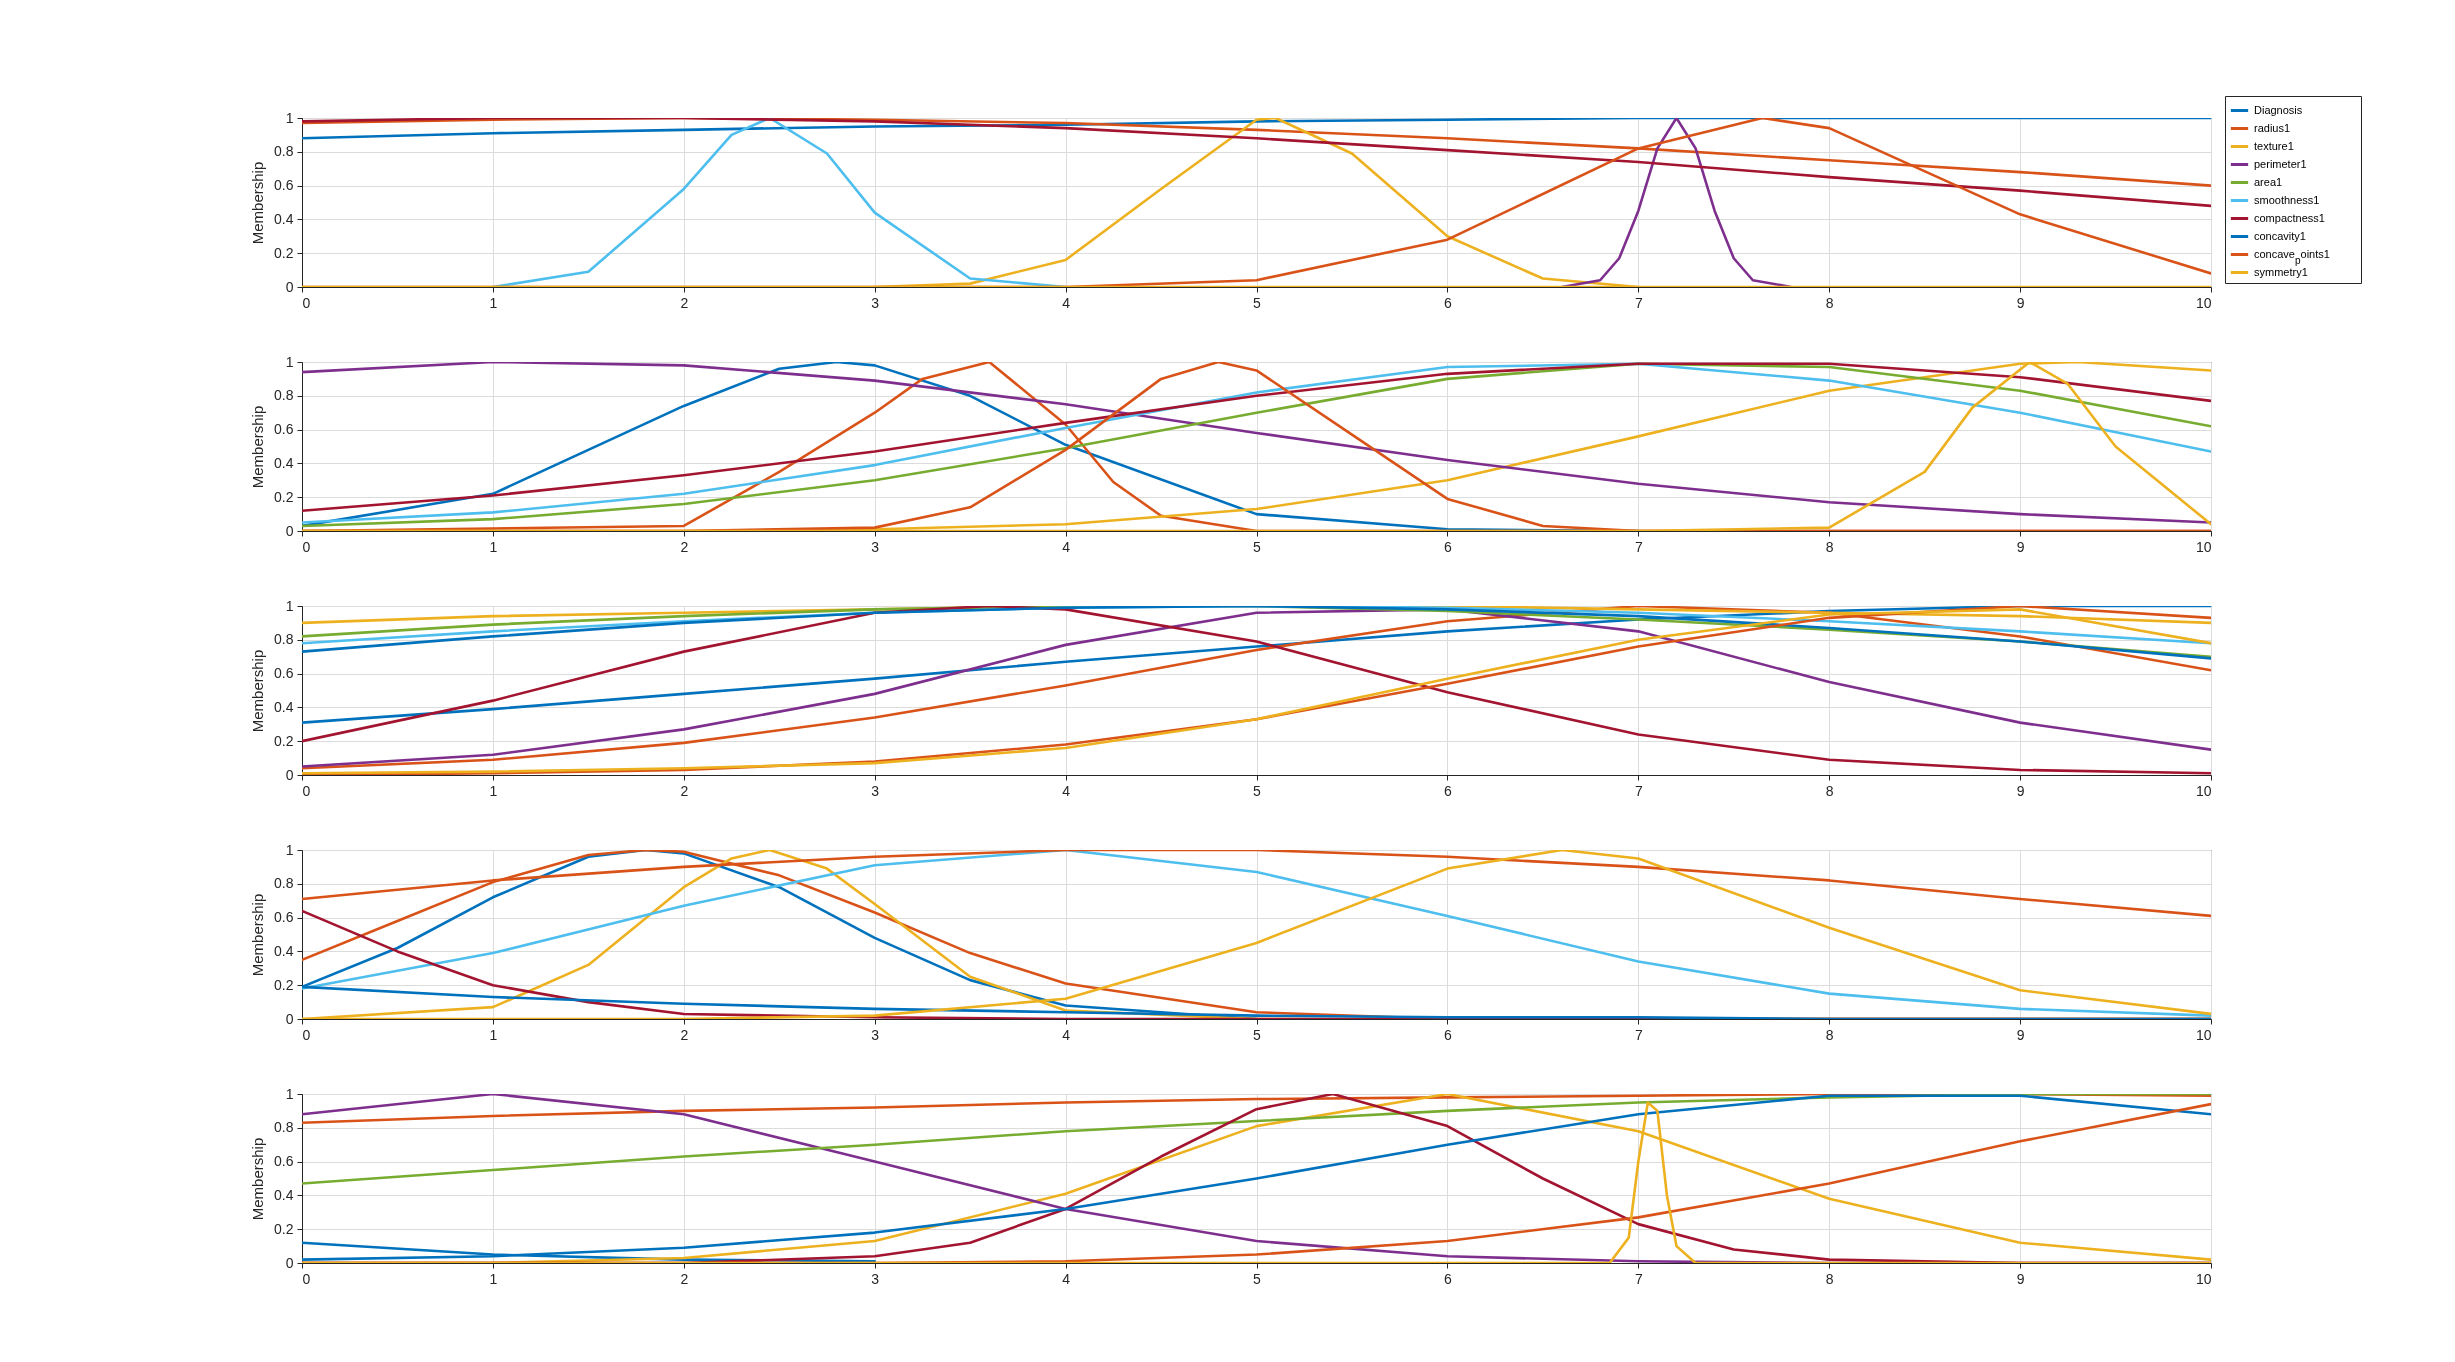 The image size is (2455, 1362). I want to click on legend-label: smoothness1, so click(2287, 199).